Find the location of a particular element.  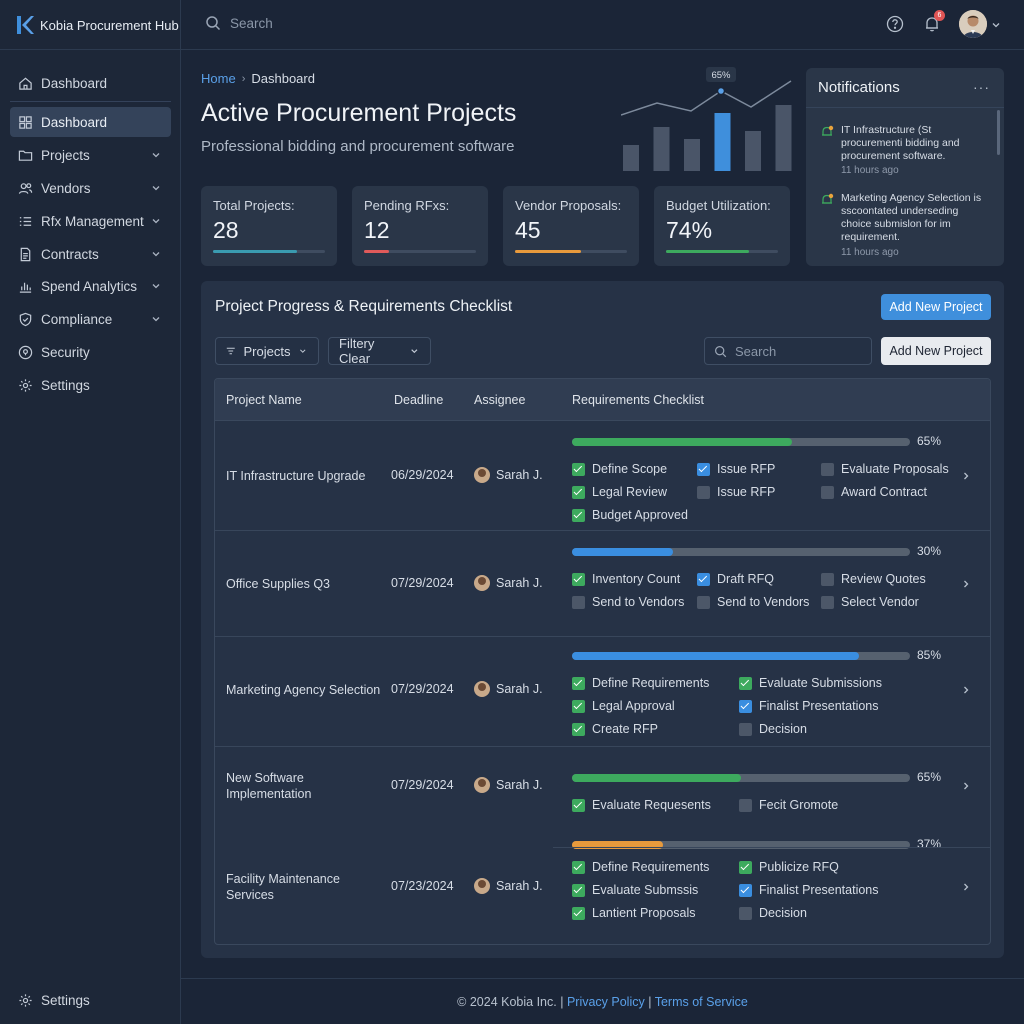

sidebar-item-vendors: Vendors is located at coordinates (90, 188).